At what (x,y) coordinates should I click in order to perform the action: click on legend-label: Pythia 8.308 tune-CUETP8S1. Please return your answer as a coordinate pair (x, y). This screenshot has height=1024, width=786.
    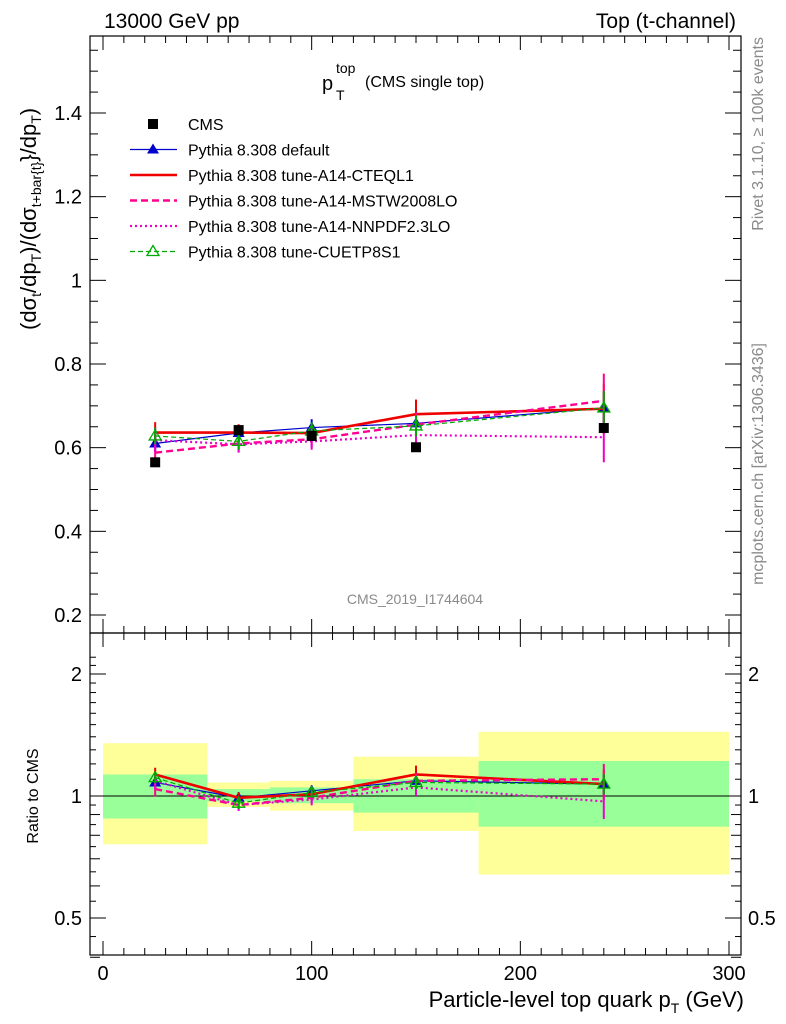
    Looking at the image, I should click on (294, 253).